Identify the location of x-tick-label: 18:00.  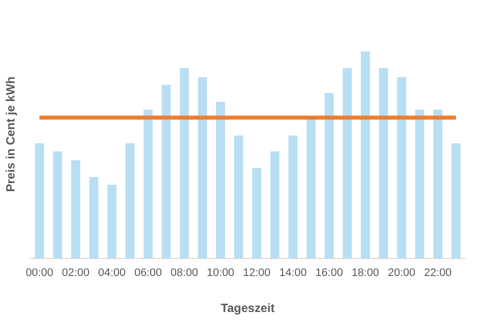
(366, 273).